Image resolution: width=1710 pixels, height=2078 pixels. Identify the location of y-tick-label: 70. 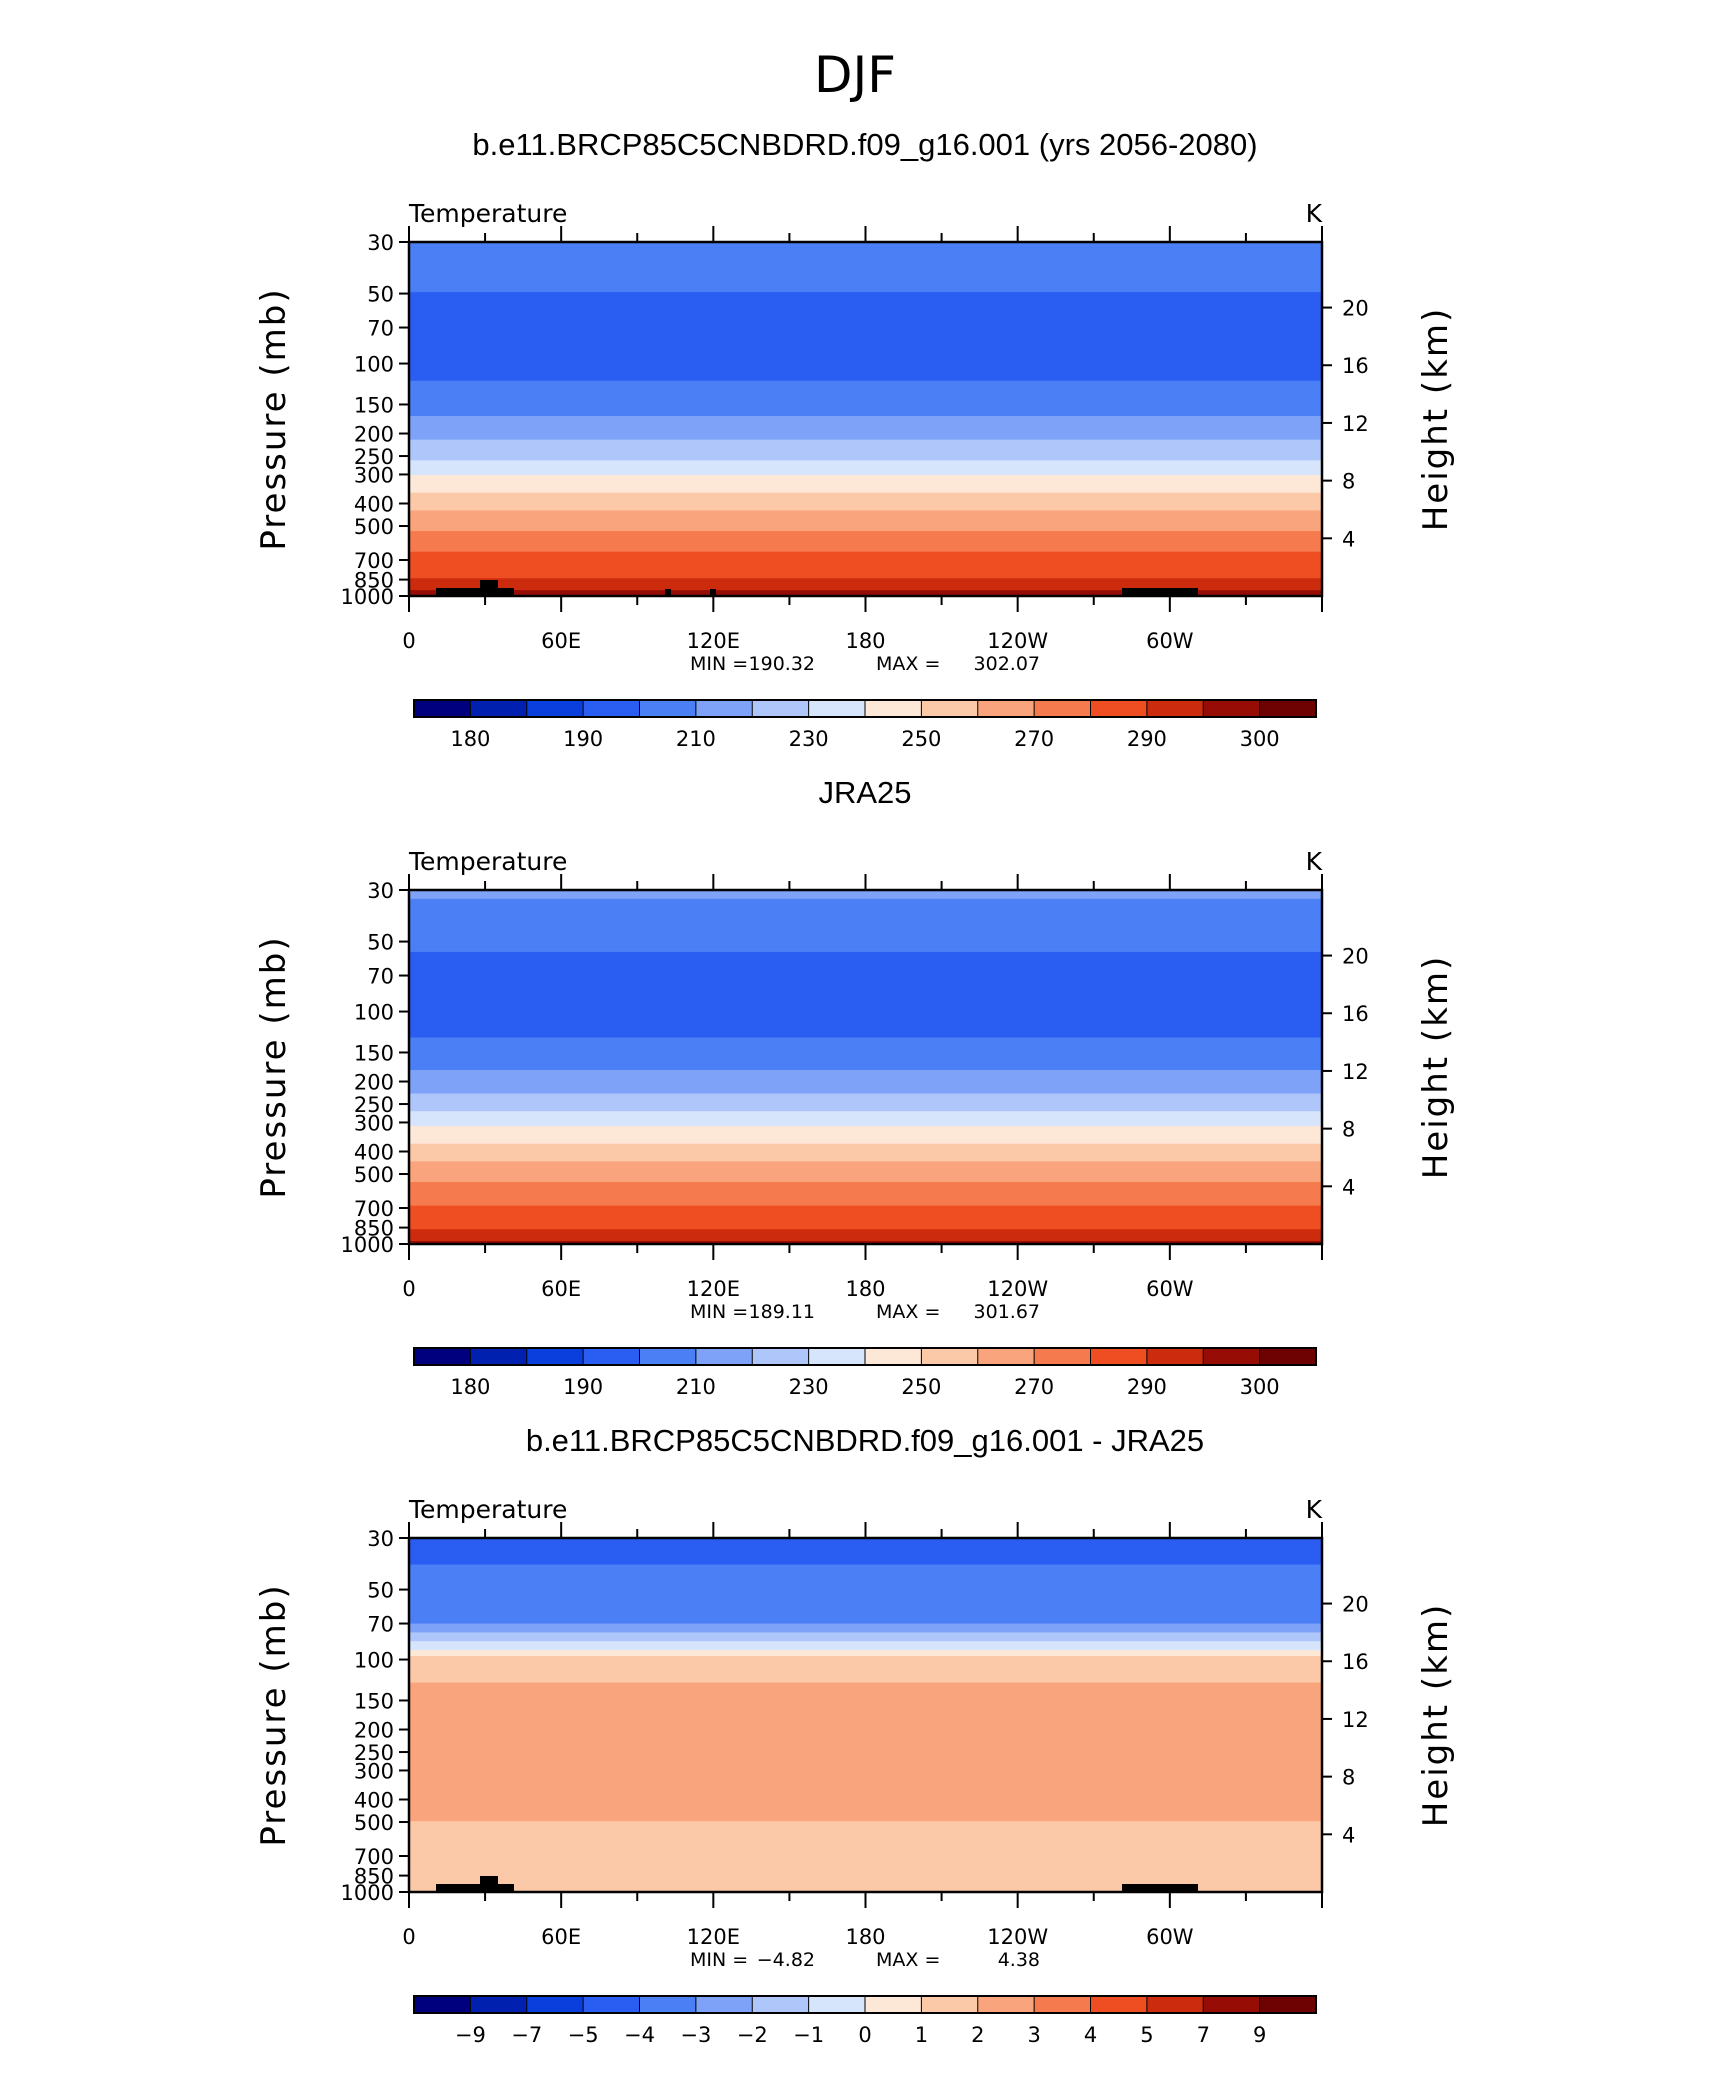
(380, 1625).